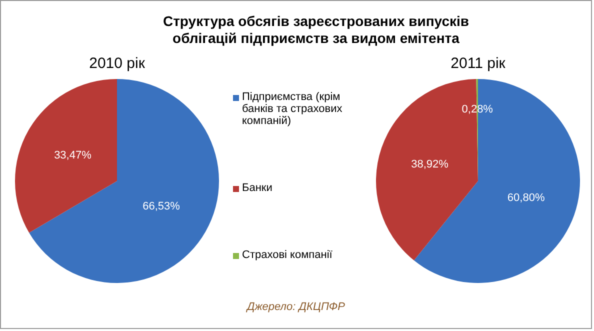 Image resolution: width=594 pixels, height=331 pixels. Describe the element at coordinates (430, 164) in the screenshot. I see `data-label: 38,92%` at that location.